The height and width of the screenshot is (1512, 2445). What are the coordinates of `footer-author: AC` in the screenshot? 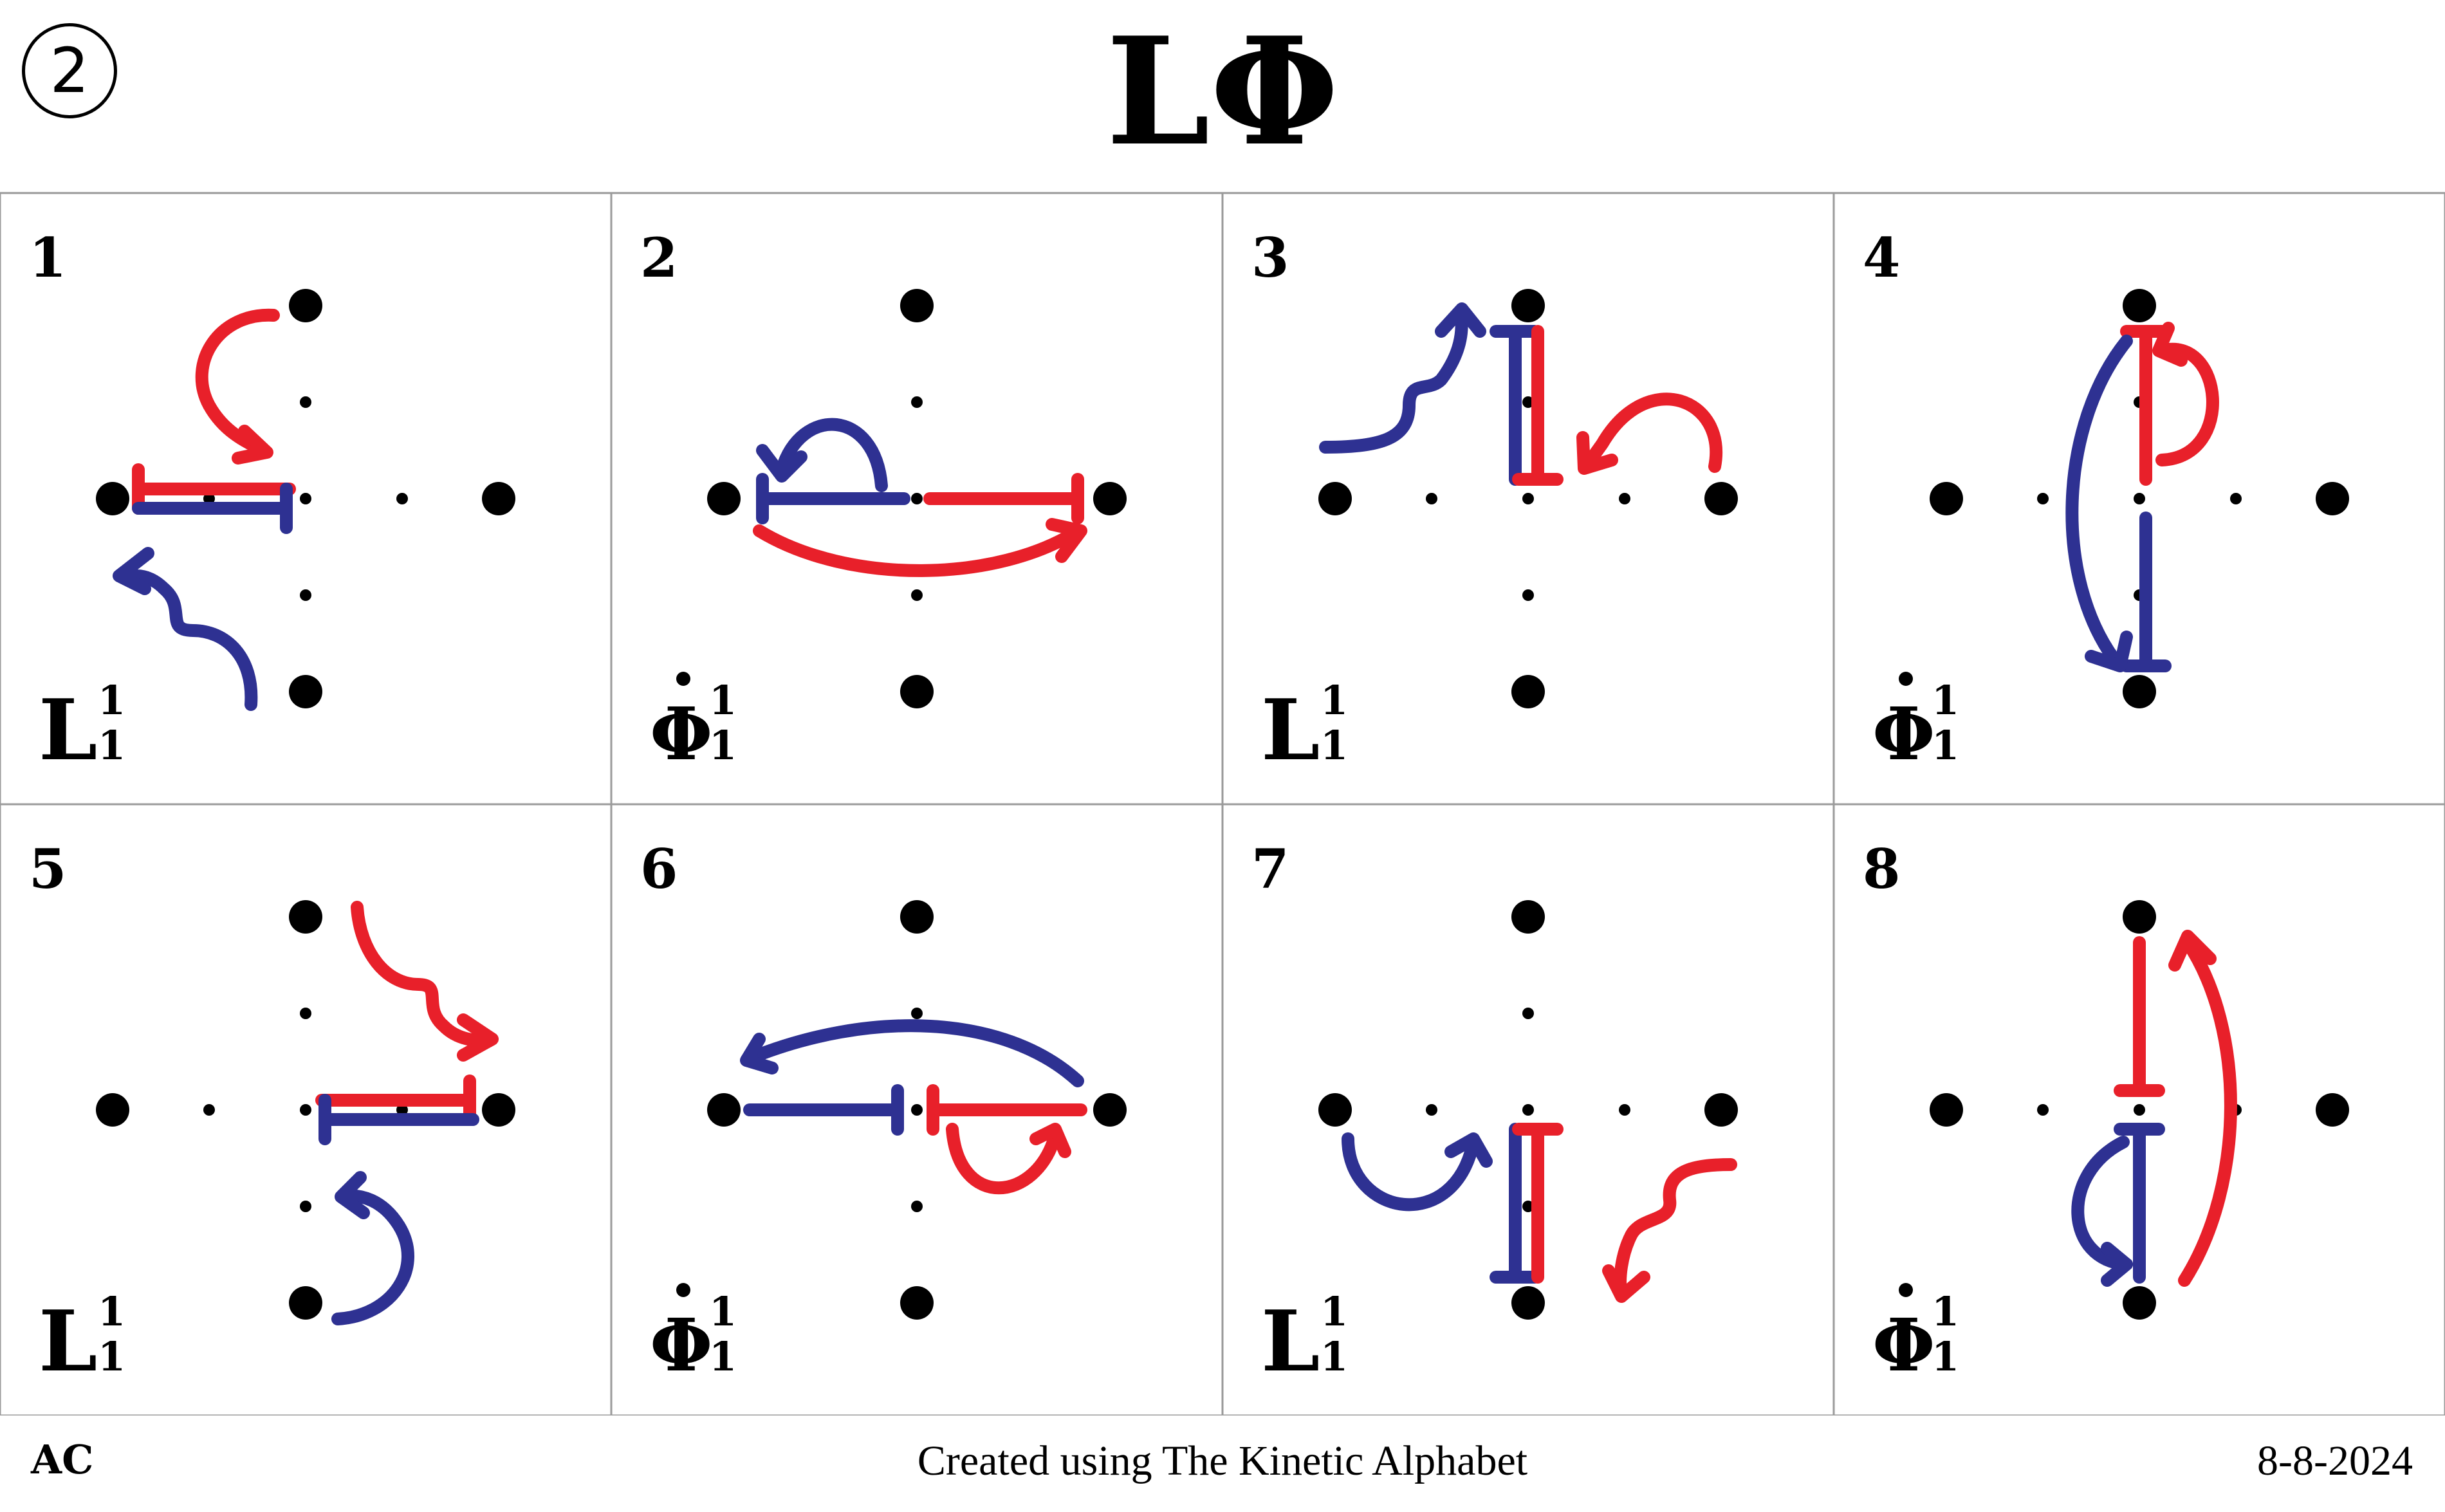 It's located at (62, 1459).